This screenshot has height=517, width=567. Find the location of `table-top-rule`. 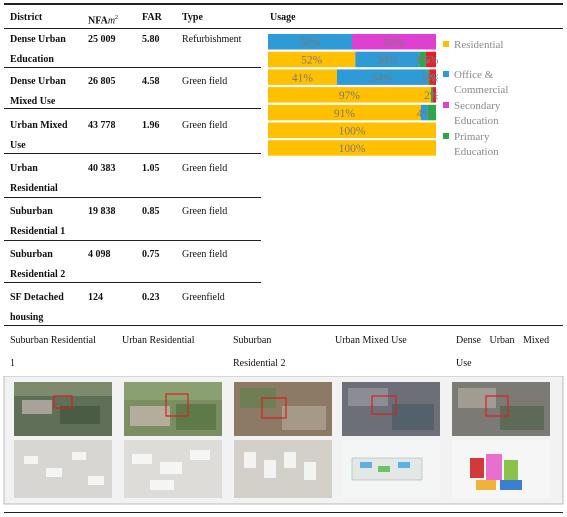

table-top-rule is located at coordinates (283, 4).